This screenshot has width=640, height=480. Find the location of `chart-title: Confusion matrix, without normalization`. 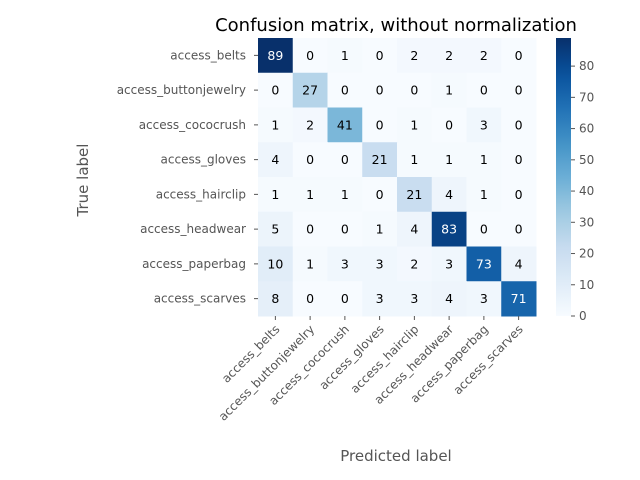

chart-title: Confusion matrix, without normalization is located at coordinates (396, 25).